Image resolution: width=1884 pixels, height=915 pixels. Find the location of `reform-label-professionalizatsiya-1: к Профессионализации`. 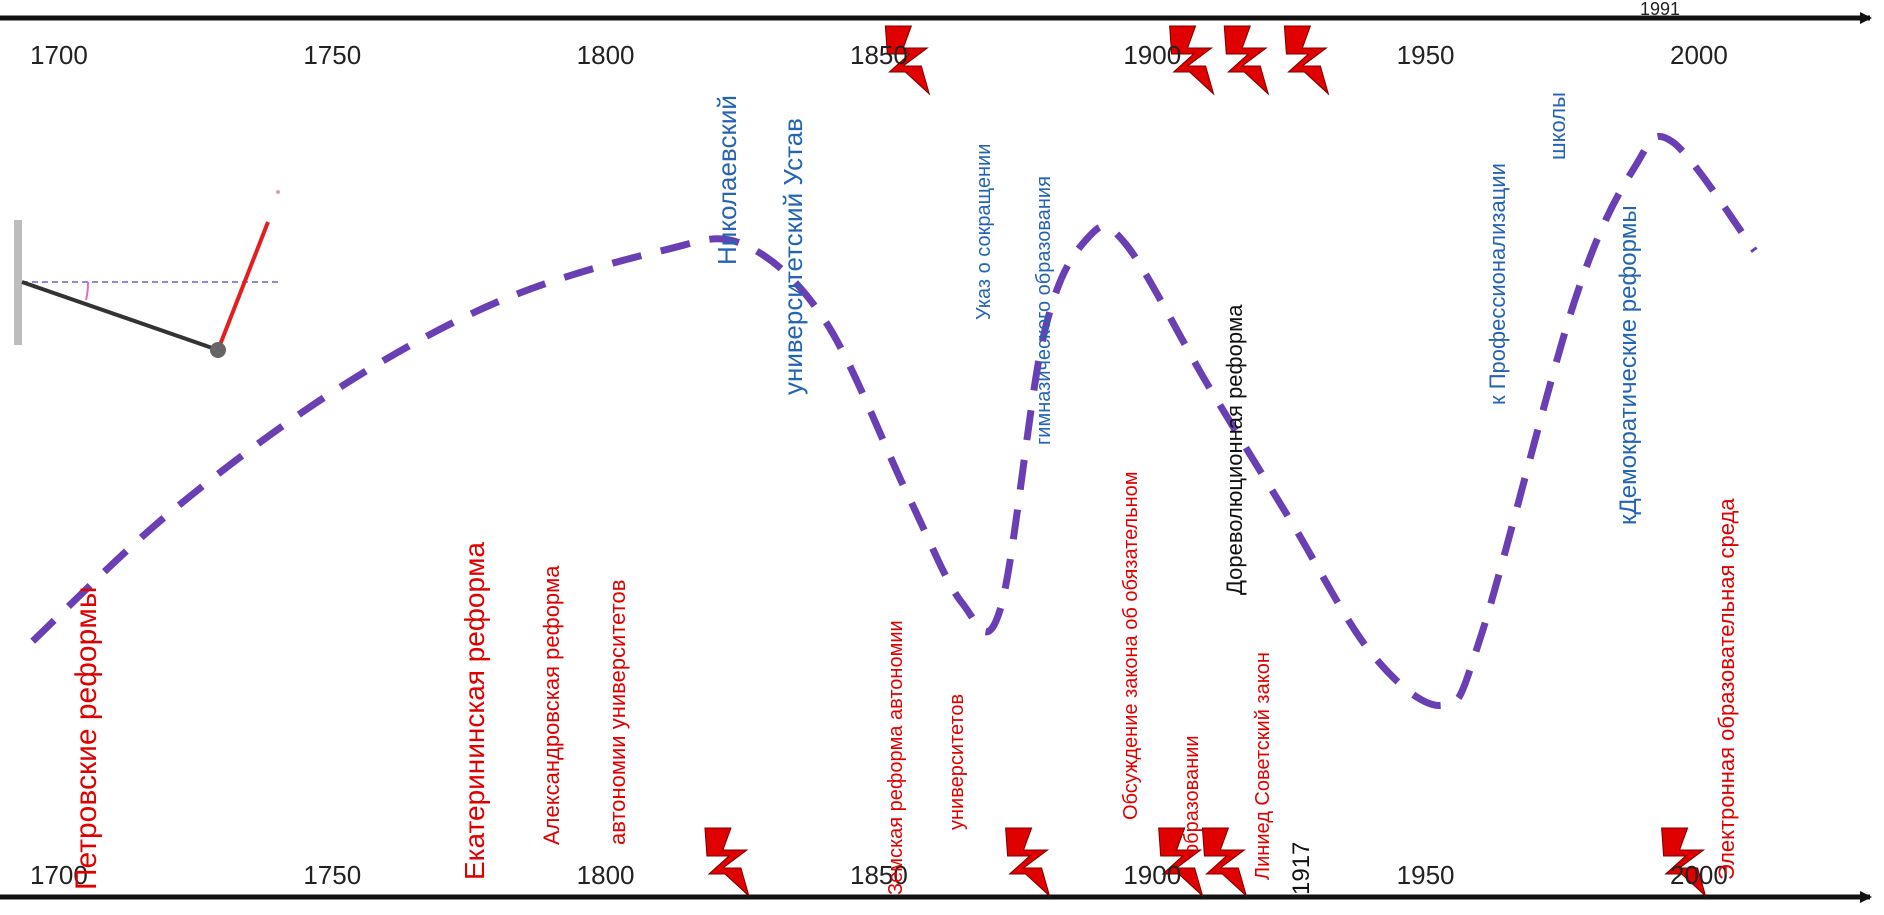

reform-label-professionalizatsiya-1: к Профессионализации is located at coordinates (1497, 284).